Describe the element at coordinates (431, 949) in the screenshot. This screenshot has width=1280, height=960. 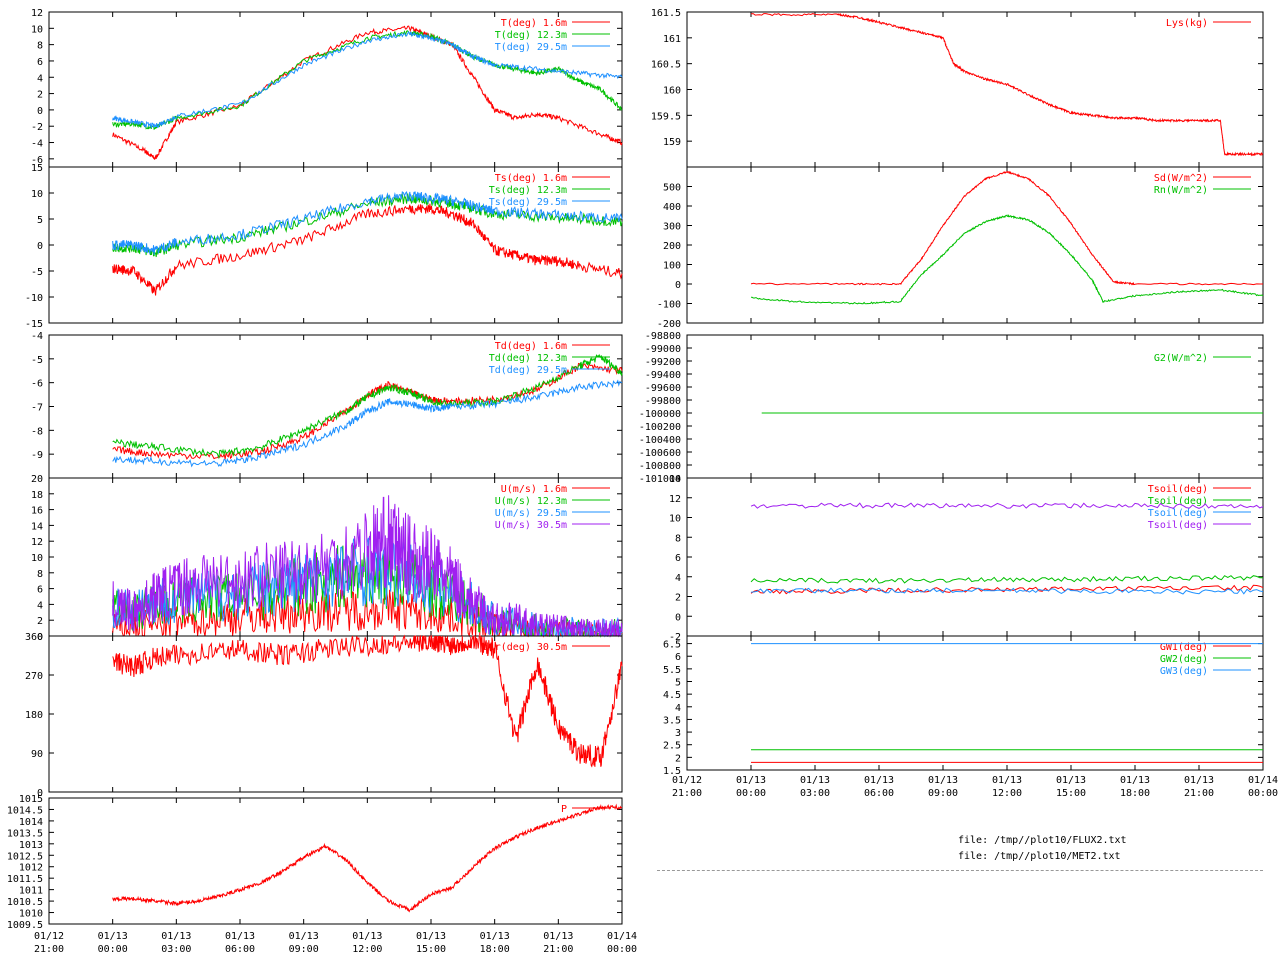
I see `x-tick-label-time-left: 15:00` at that location.